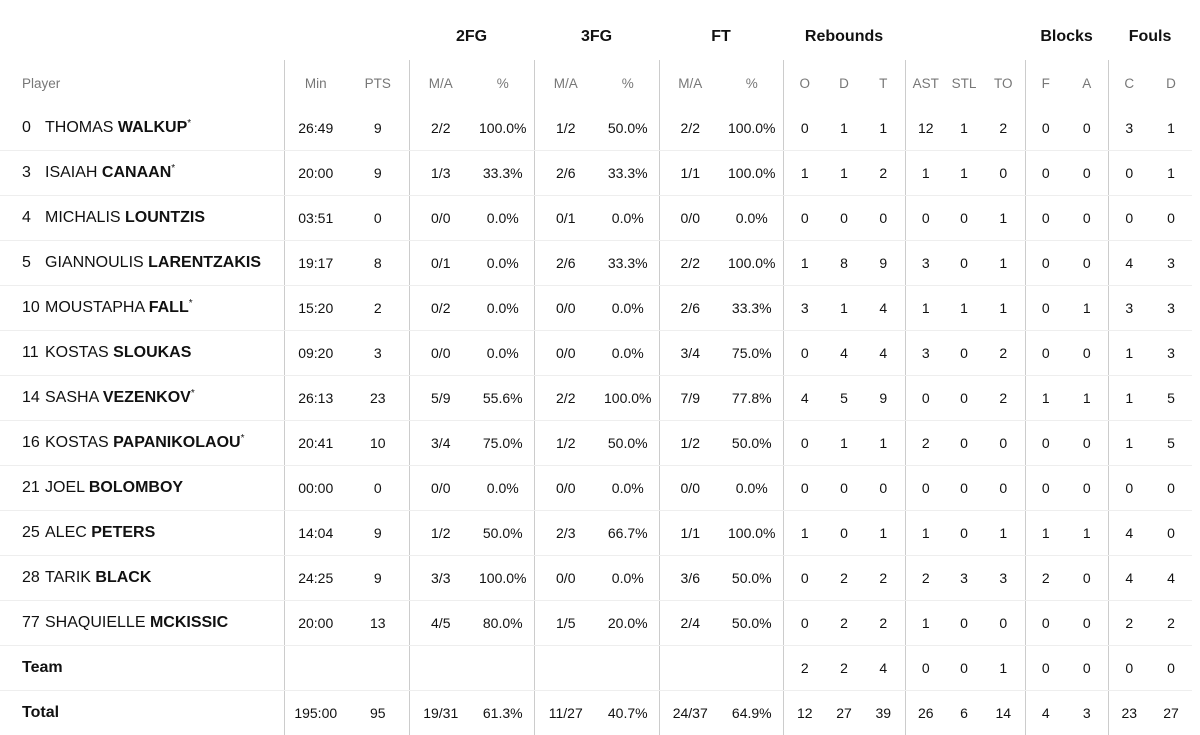 The width and height of the screenshot is (1200, 735). What do you see at coordinates (176, 442) in the screenshot?
I see `player-last-name: PAPANIKOLAOU` at bounding box center [176, 442].